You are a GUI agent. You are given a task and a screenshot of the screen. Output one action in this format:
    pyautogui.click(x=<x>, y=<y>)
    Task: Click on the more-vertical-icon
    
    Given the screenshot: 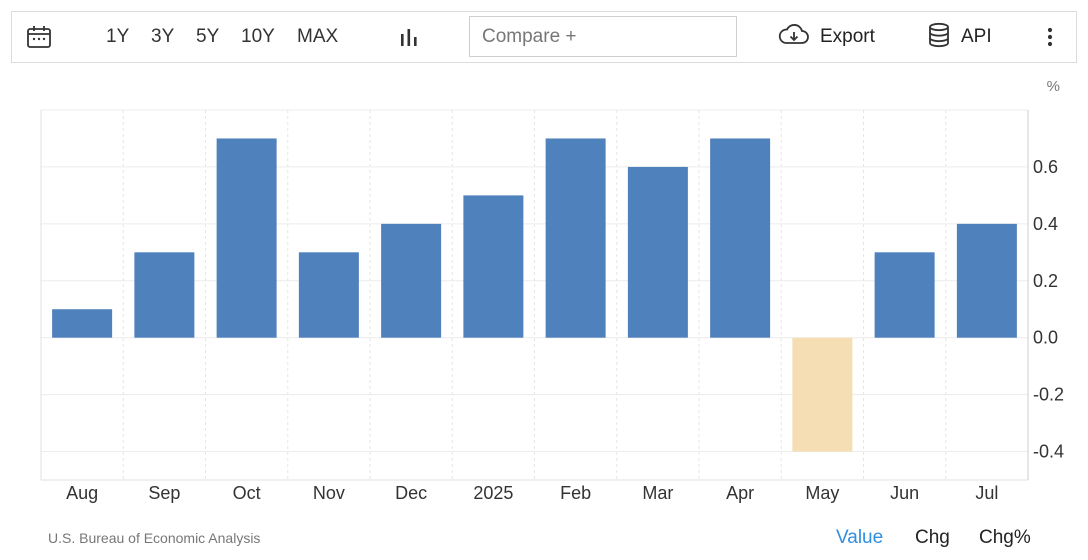 What is the action you would take?
    pyautogui.click(x=1050, y=37)
    